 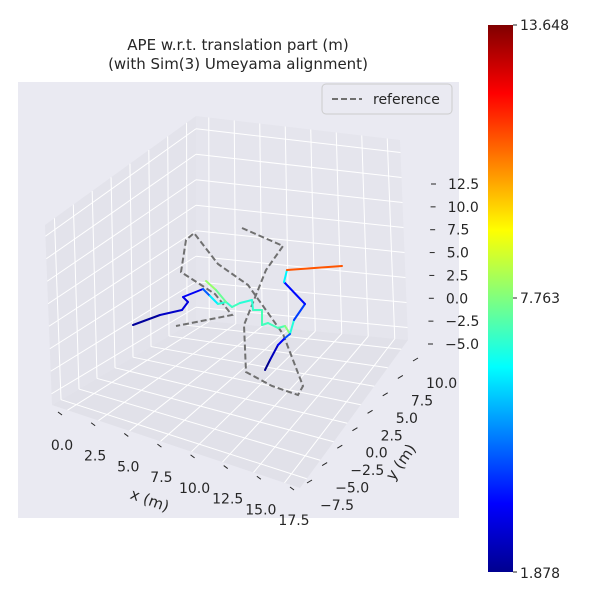 What do you see at coordinates (406, 100) in the screenshot?
I see `legend-reference-label: reference` at bounding box center [406, 100].